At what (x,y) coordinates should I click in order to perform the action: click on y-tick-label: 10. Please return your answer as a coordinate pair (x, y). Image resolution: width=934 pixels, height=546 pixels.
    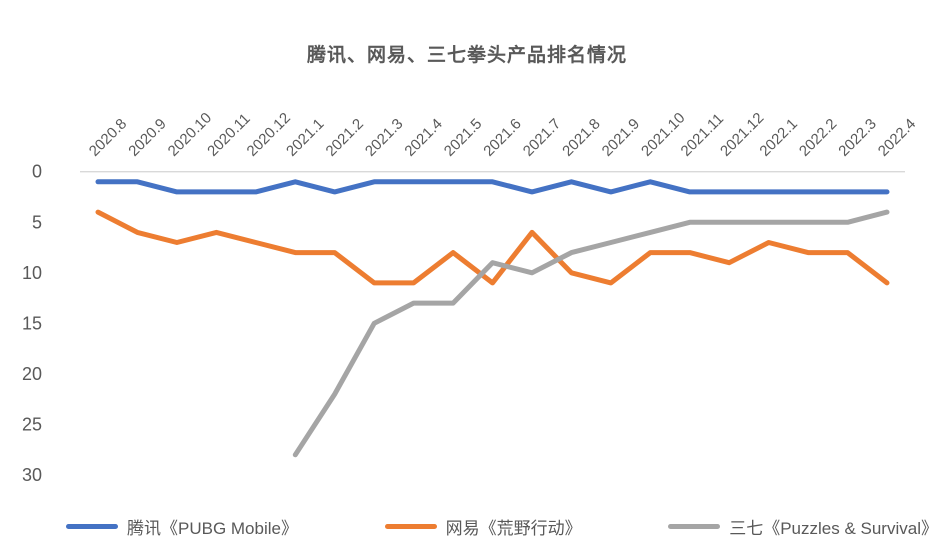
    Looking at the image, I should click on (32, 273).